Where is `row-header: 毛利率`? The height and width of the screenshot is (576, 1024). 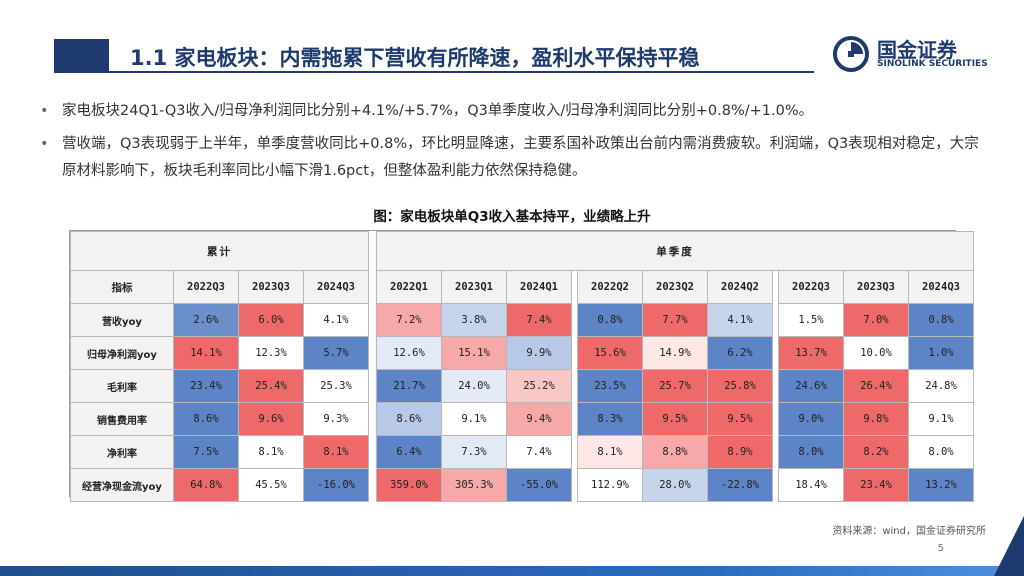
row-header: 毛利率 is located at coordinates (122, 386).